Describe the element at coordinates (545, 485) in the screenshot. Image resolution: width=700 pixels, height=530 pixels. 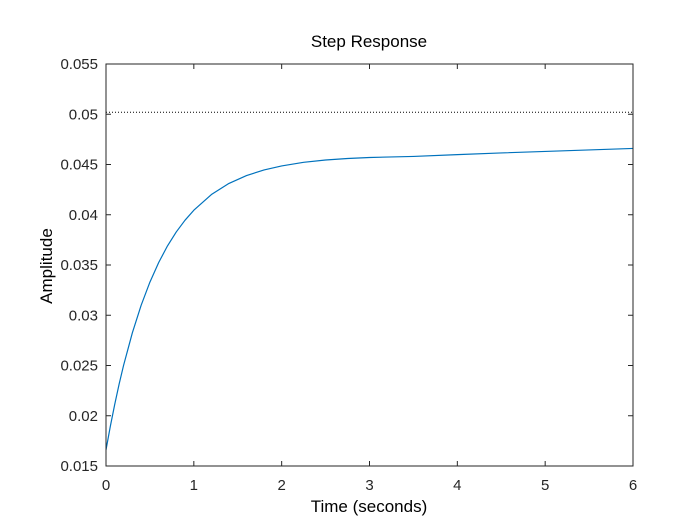
I see `x-tick-label: 5` at that location.